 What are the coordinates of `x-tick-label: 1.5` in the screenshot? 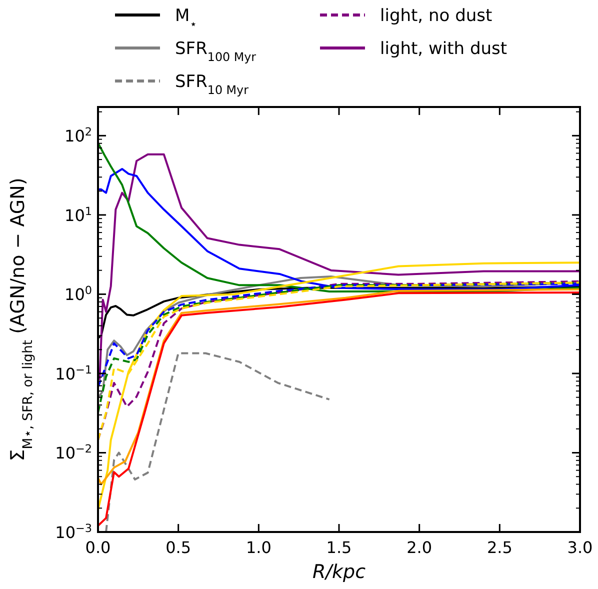 It's located at (339, 547).